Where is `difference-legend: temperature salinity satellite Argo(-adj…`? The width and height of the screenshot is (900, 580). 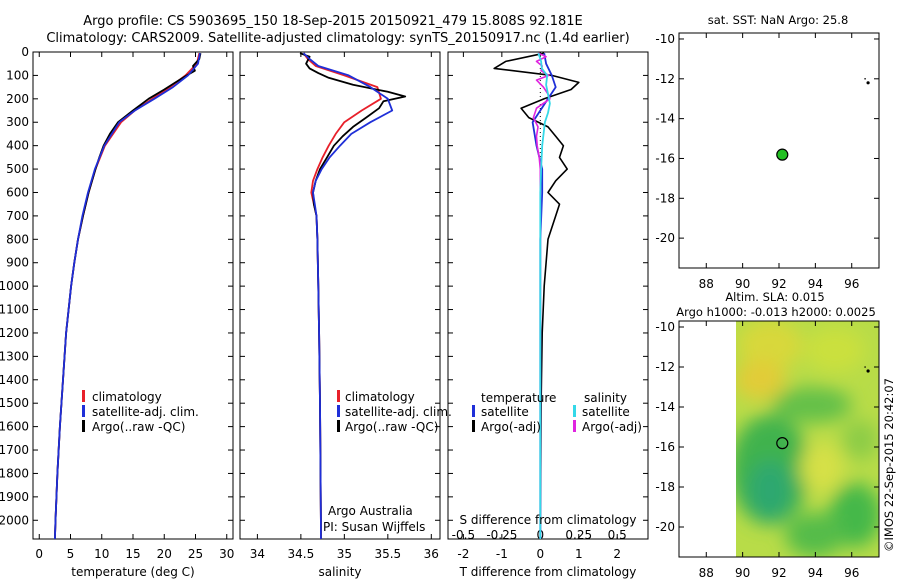 difference-legend: temperature salinity satellite Argo(-adj… is located at coordinates (557, 412).